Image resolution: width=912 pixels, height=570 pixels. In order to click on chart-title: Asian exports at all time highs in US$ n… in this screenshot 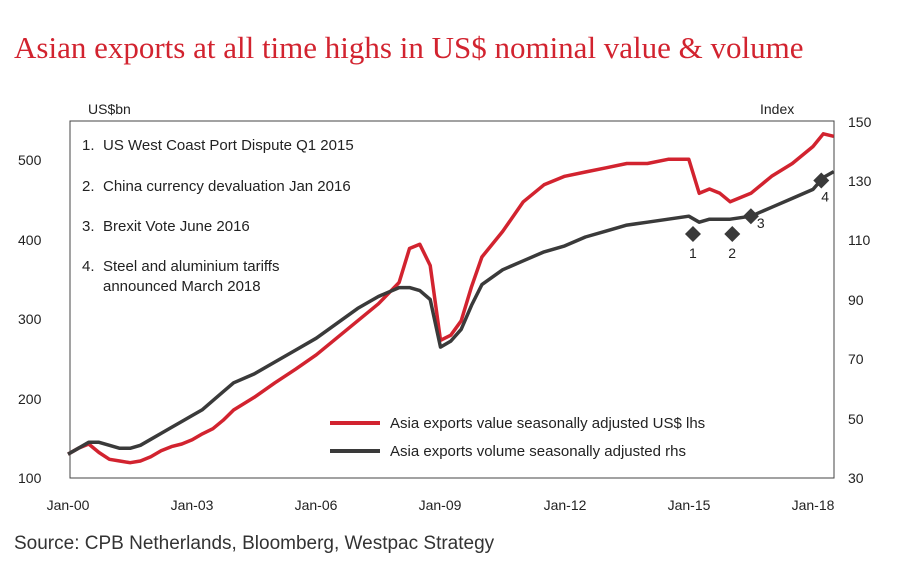, I will do `click(409, 47)`.